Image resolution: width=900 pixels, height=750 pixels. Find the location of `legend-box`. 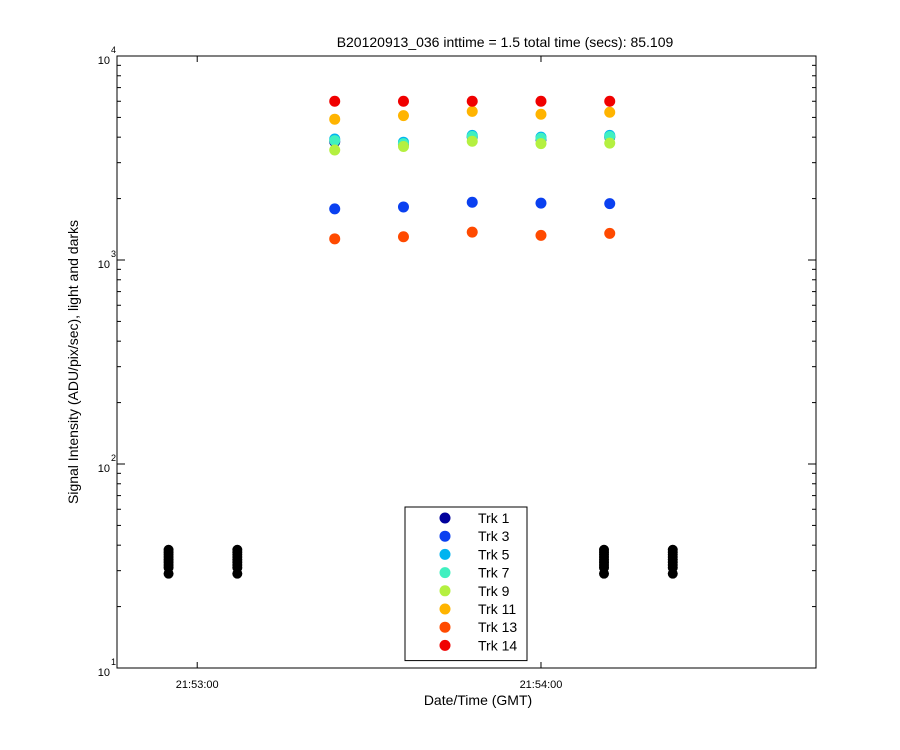

legend-box is located at coordinates (466, 584).